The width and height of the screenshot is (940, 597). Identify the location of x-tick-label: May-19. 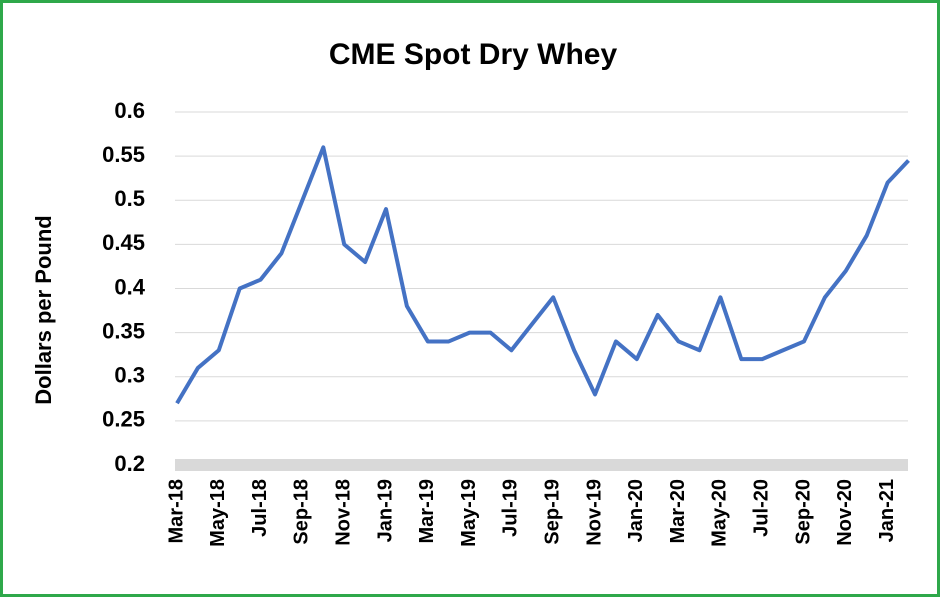
(469, 513).